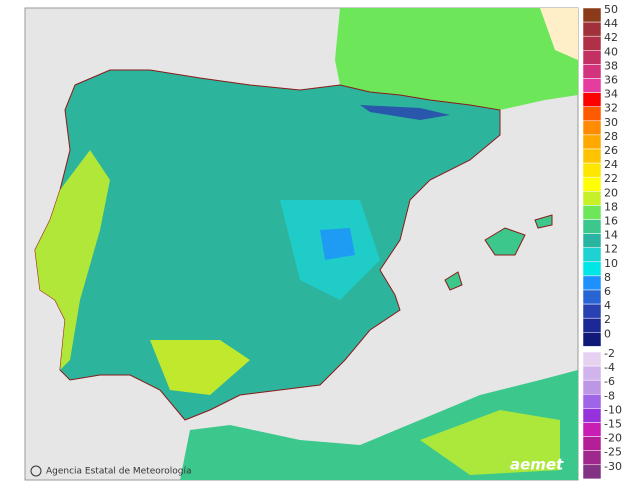  Describe the element at coordinates (613, 424) in the screenshot. I see `legend-label: -15` at that location.